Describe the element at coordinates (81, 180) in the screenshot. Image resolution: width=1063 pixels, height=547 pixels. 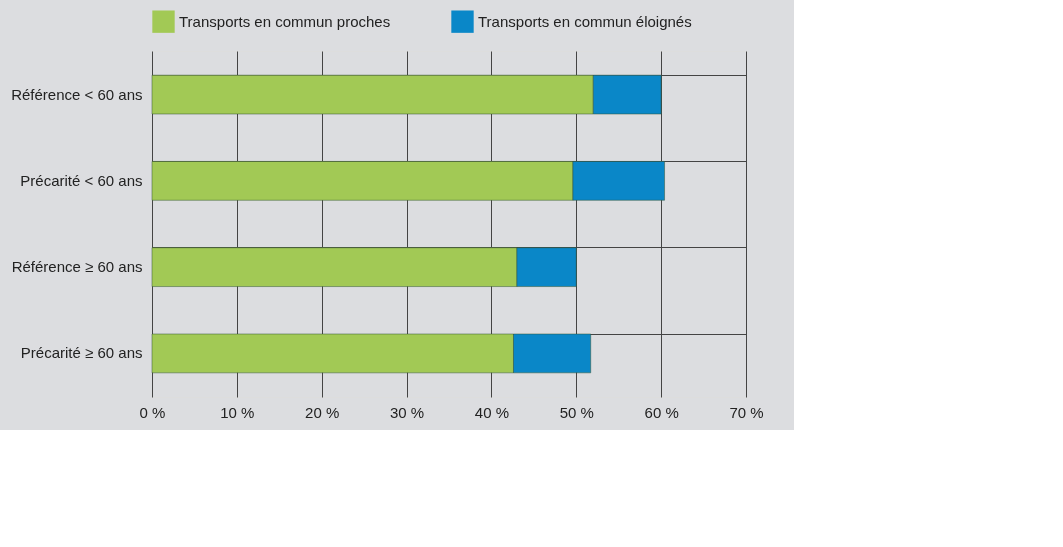
I see `y-tick-label: Précarité < 60 ans` at that location.